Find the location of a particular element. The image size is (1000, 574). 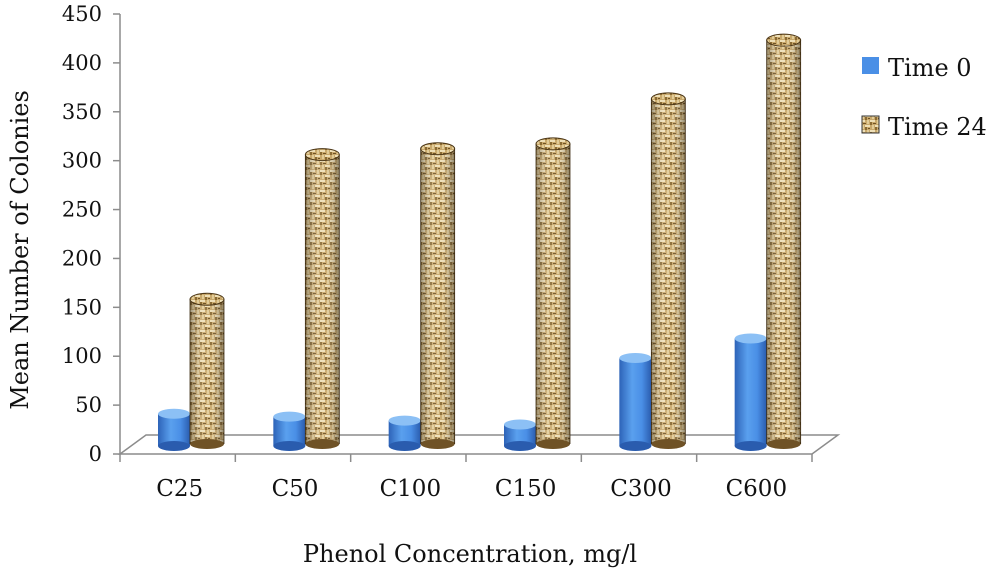

x-tick-label: C25 is located at coordinates (179, 489).